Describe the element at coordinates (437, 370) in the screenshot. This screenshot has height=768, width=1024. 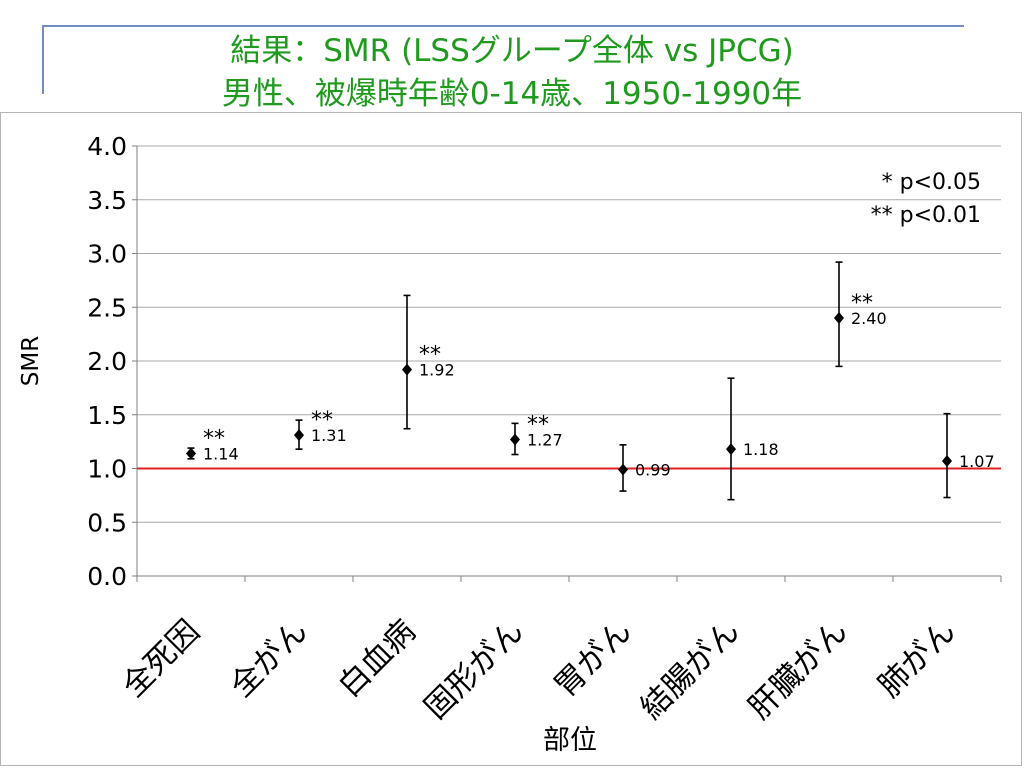
I see `data-label: 1.92` at that location.